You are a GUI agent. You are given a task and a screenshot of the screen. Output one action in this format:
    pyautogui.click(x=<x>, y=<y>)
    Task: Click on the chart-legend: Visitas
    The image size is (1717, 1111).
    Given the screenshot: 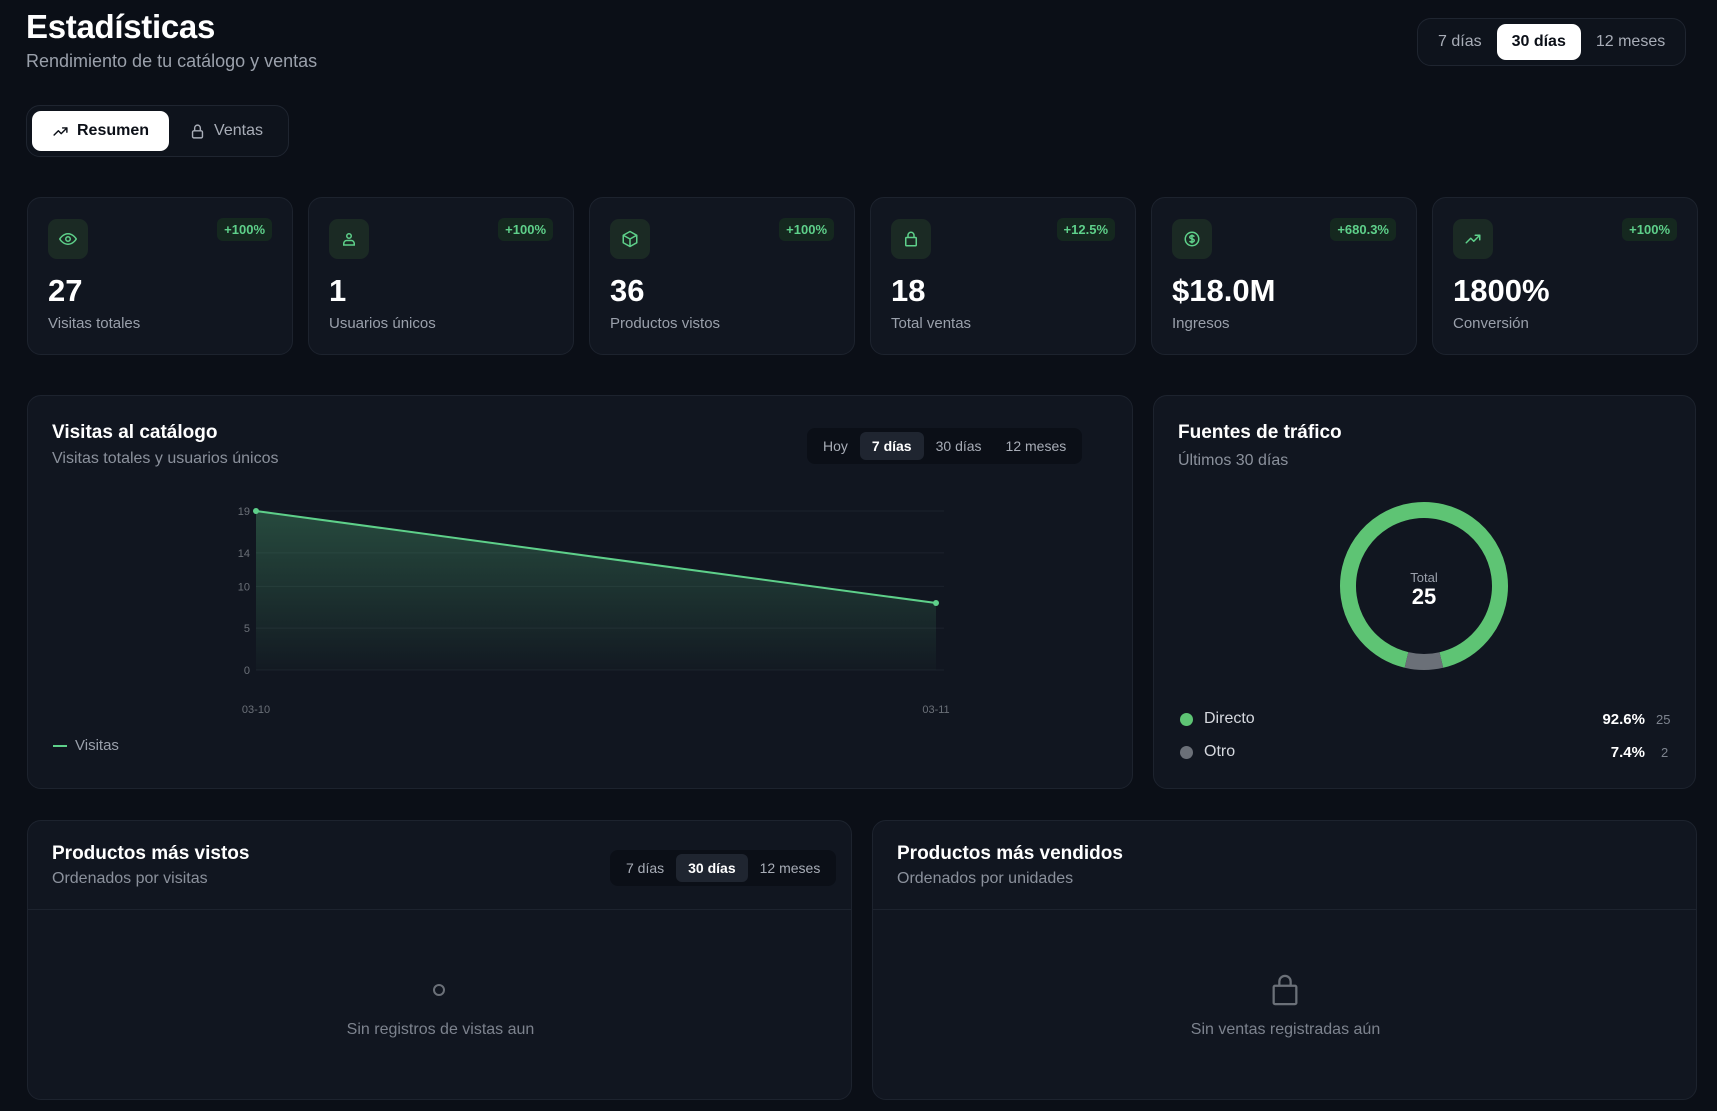 What is the action you would take?
    pyautogui.click(x=86, y=745)
    